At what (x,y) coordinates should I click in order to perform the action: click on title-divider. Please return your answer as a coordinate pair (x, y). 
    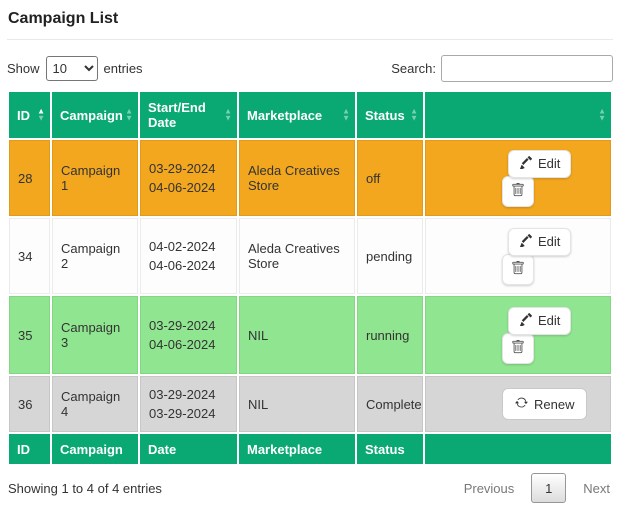
    Looking at the image, I should click on (310, 39).